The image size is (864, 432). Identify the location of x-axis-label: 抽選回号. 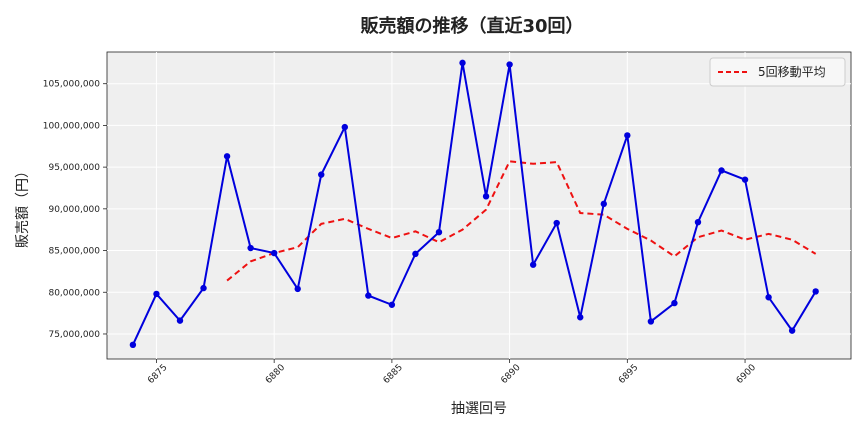
(479, 409).